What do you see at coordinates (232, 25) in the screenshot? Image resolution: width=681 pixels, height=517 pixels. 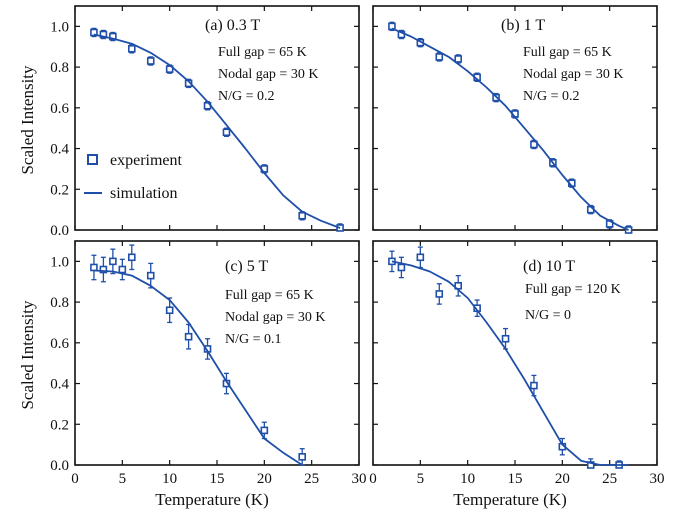 I see `panel-title: (a) 0.3 T` at bounding box center [232, 25].